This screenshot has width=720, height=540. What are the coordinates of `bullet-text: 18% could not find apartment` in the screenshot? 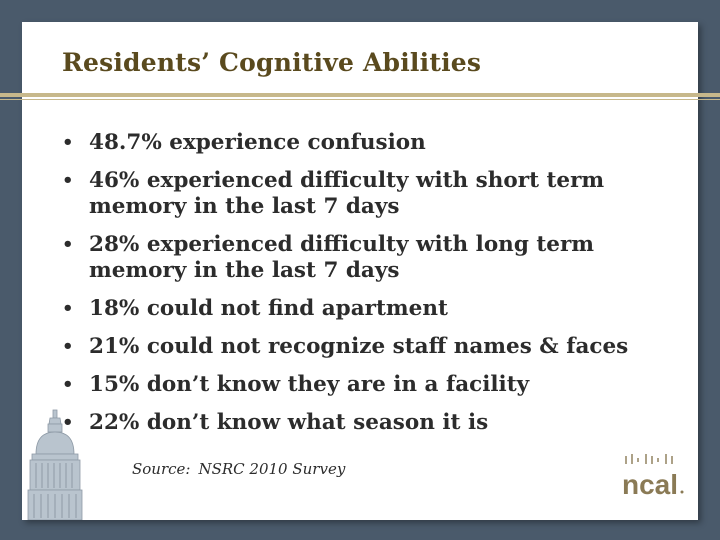 It's located at (268, 308).